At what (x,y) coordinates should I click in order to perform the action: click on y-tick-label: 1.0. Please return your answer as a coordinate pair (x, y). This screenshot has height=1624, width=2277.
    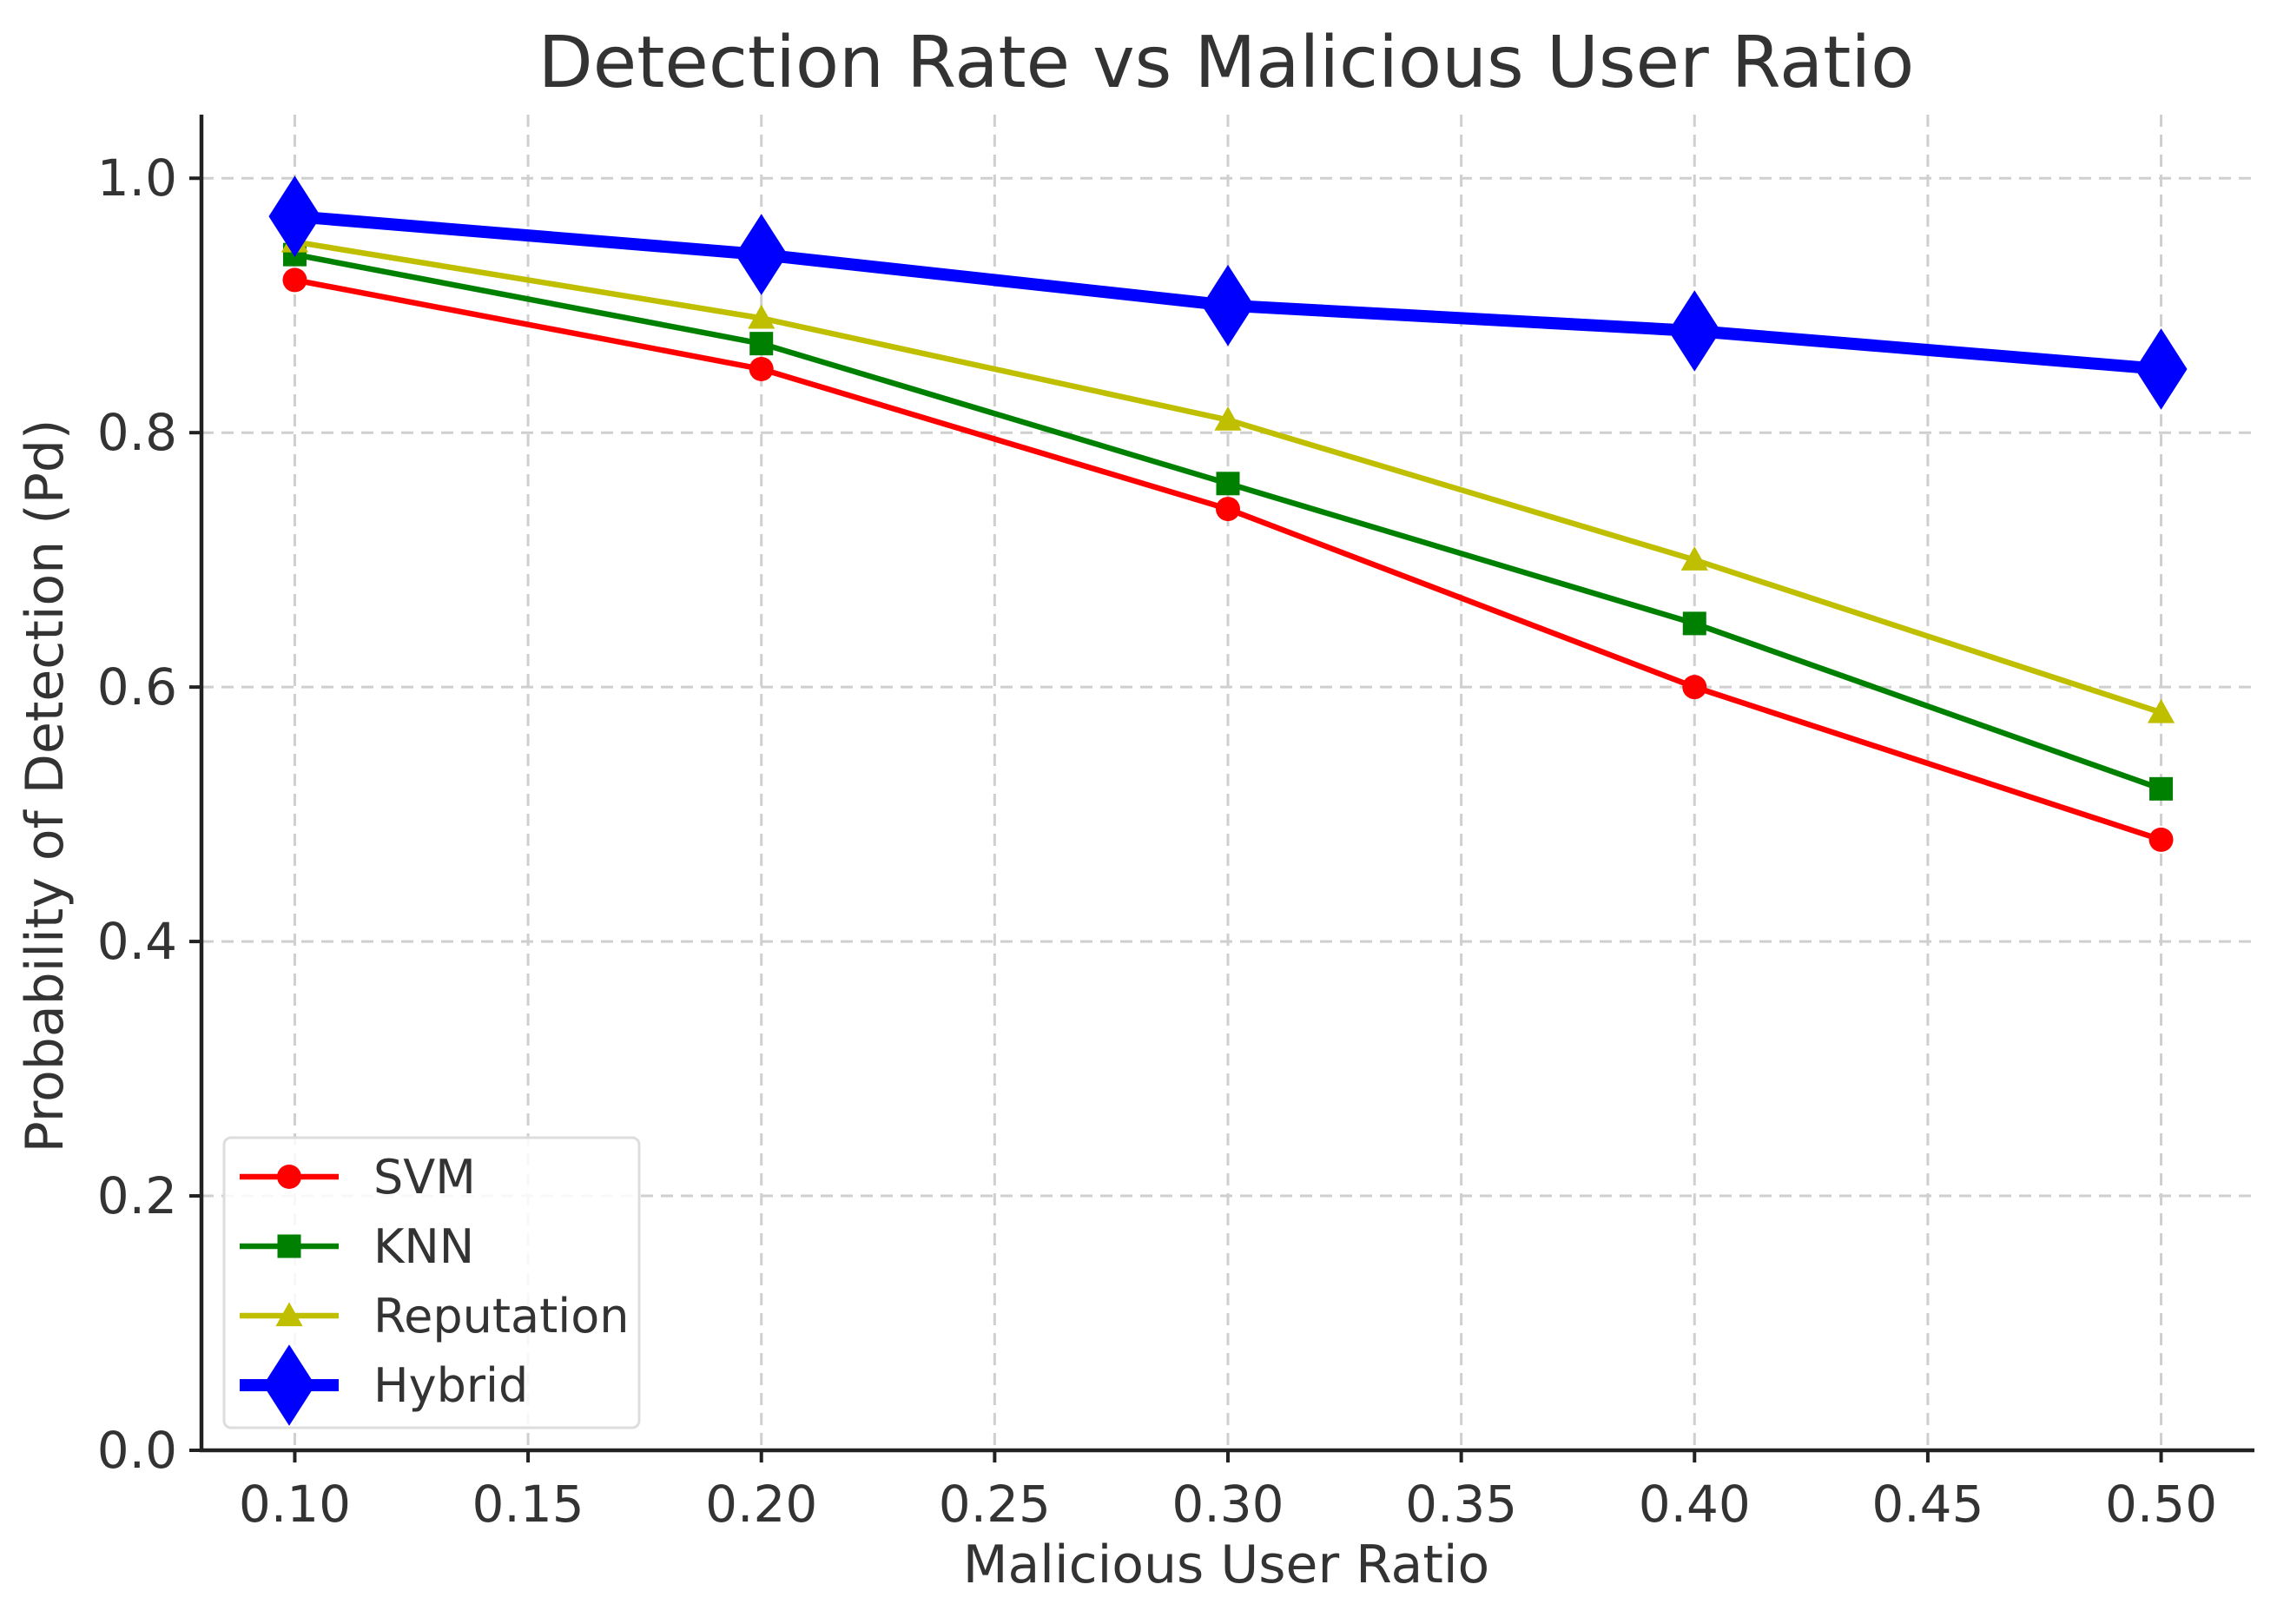
    Looking at the image, I should click on (137, 178).